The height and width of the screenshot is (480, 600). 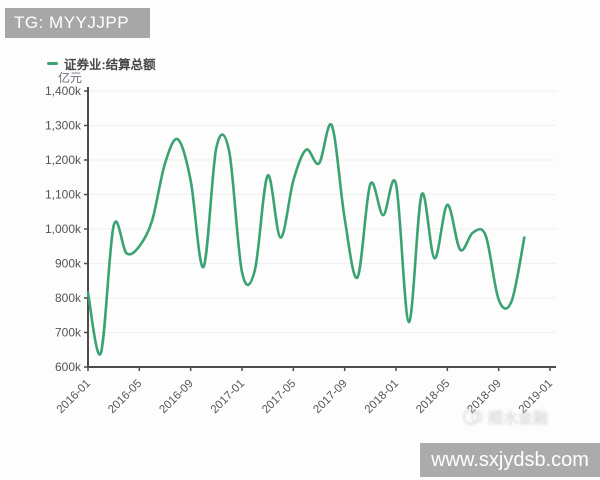 I want to click on x-tick-label: 2017-09, so click(x=330, y=397).